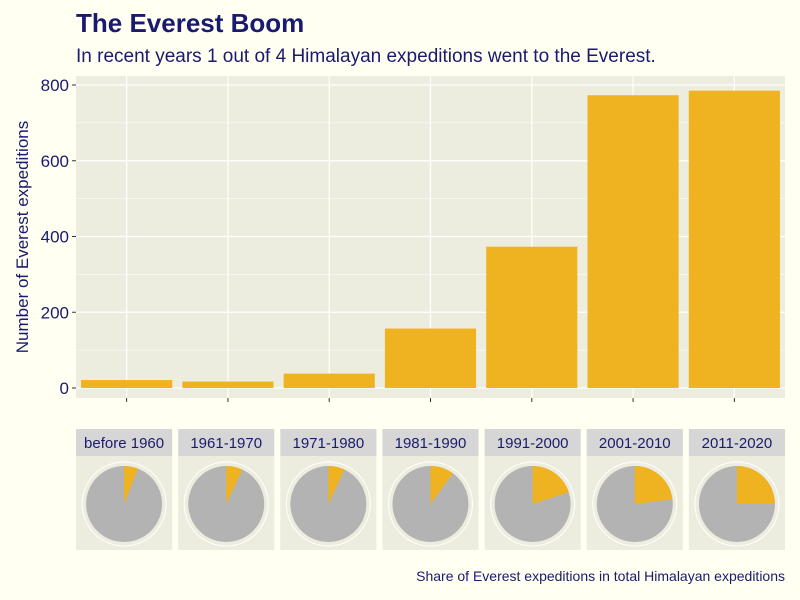  What do you see at coordinates (430, 358) in the screenshot?
I see `bar-1981-1990` at bounding box center [430, 358].